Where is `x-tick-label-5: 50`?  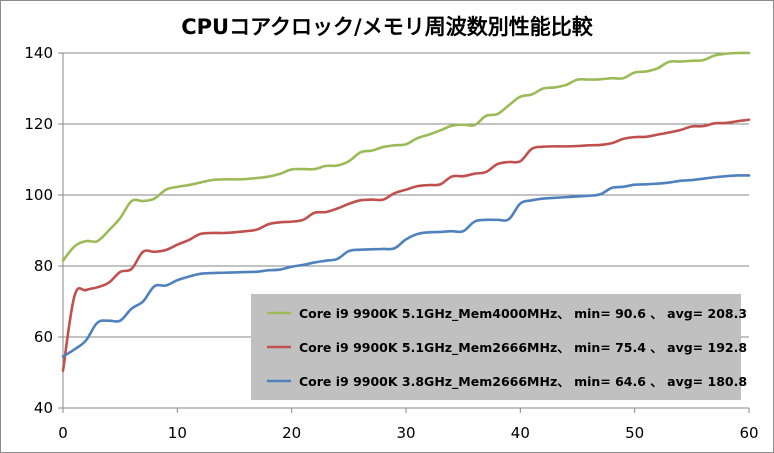
x-tick-label-5: 50 is located at coordinates (634, 433).